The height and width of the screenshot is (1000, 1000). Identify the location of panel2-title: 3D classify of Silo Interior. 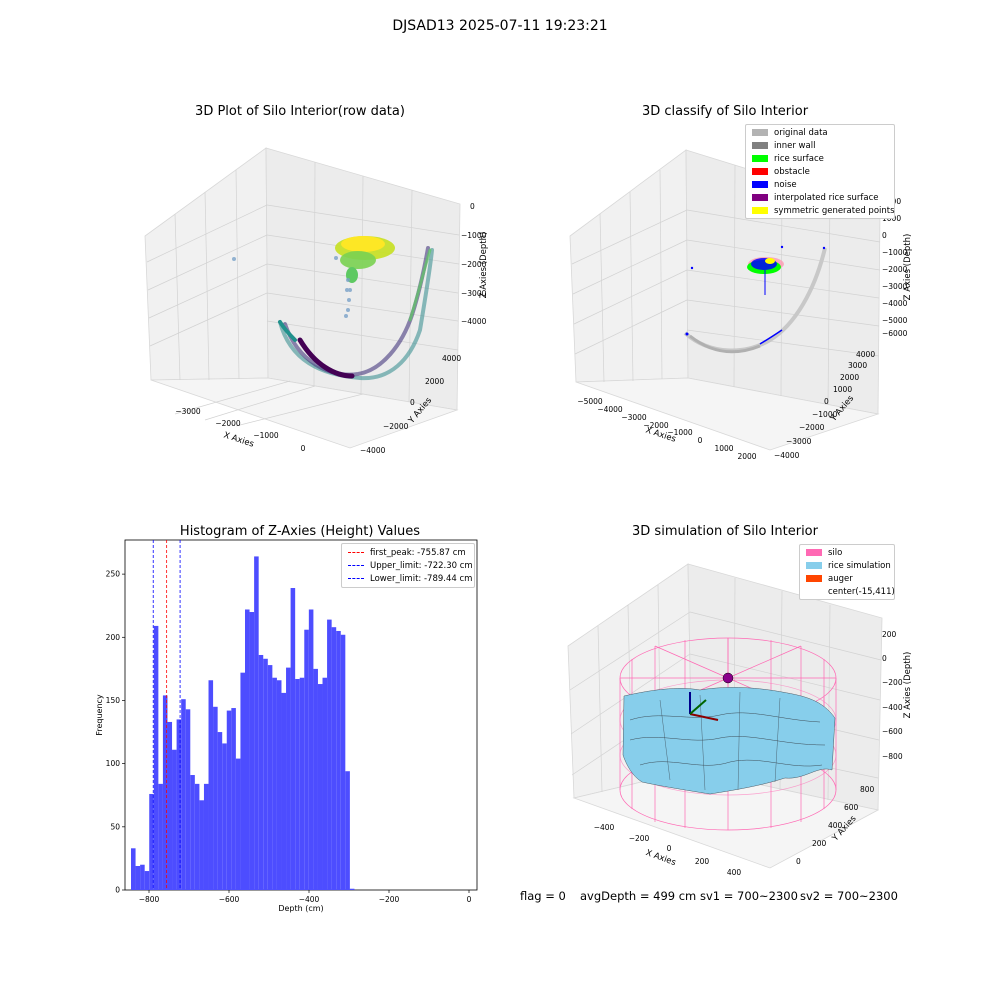
(725, 111).